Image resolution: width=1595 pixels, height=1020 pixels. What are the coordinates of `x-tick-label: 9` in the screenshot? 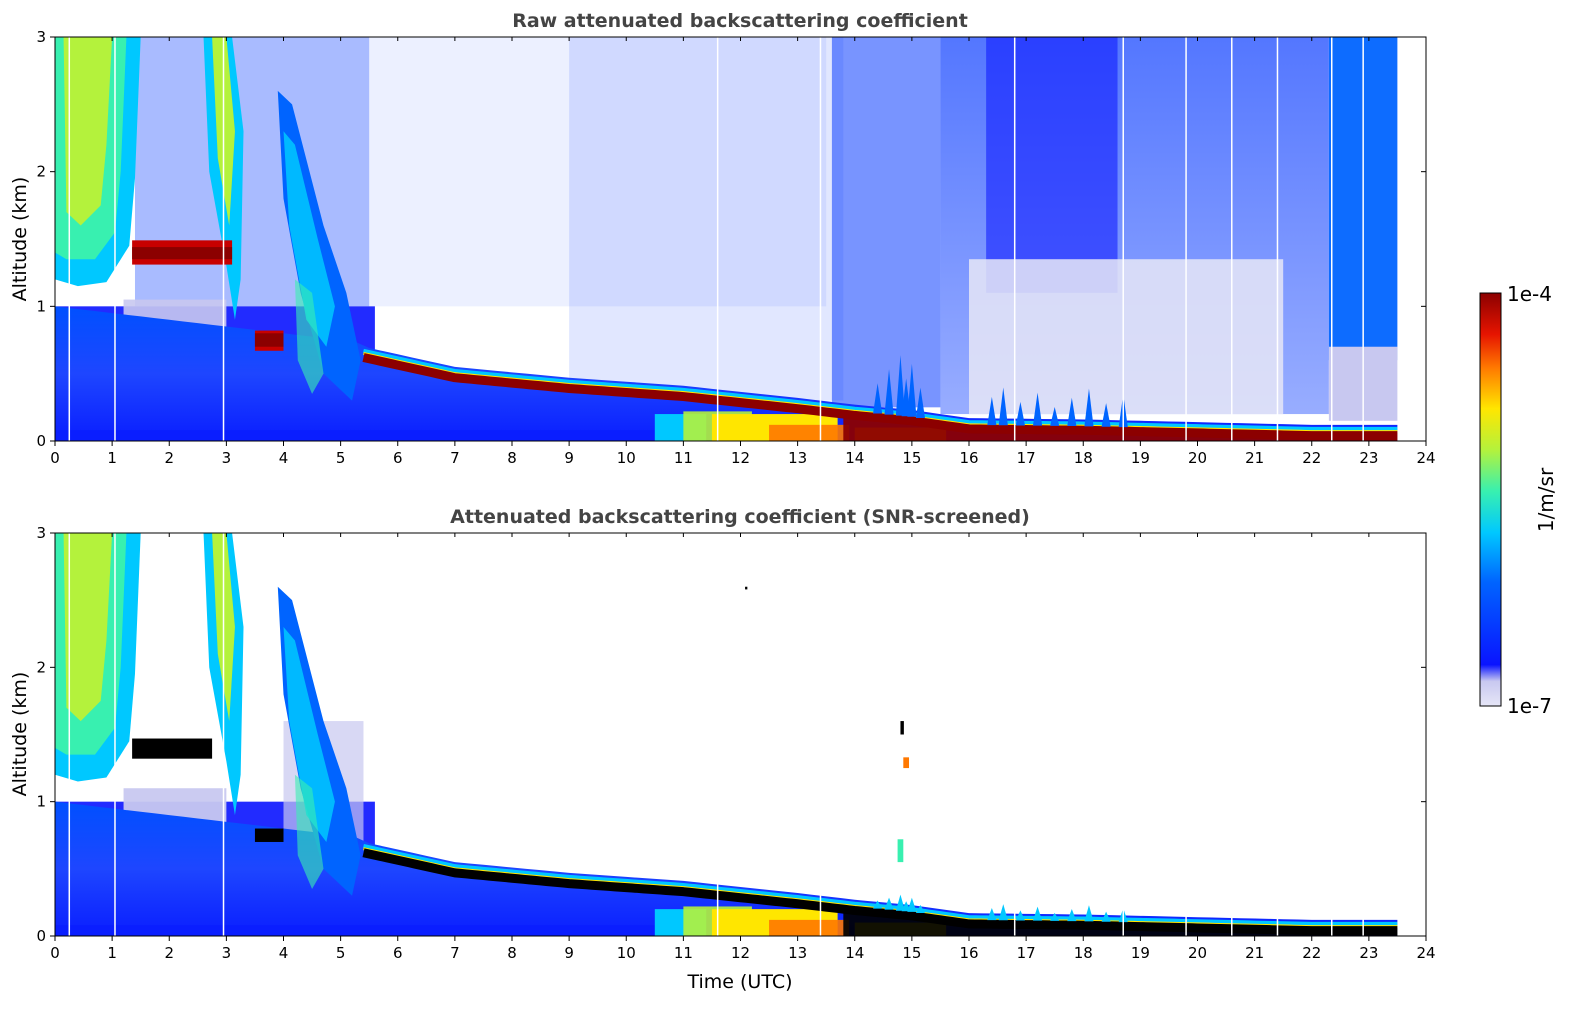 It's located at (569, 953).